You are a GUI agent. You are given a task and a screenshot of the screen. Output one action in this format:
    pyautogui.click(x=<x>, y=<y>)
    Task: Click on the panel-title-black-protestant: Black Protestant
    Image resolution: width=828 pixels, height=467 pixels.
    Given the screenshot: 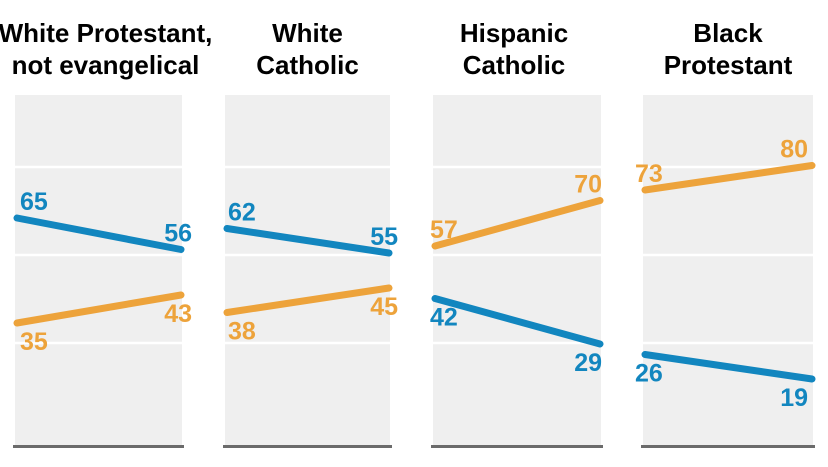 What is the action you would take?
    pyautogui.click(x=728, y=49)
    